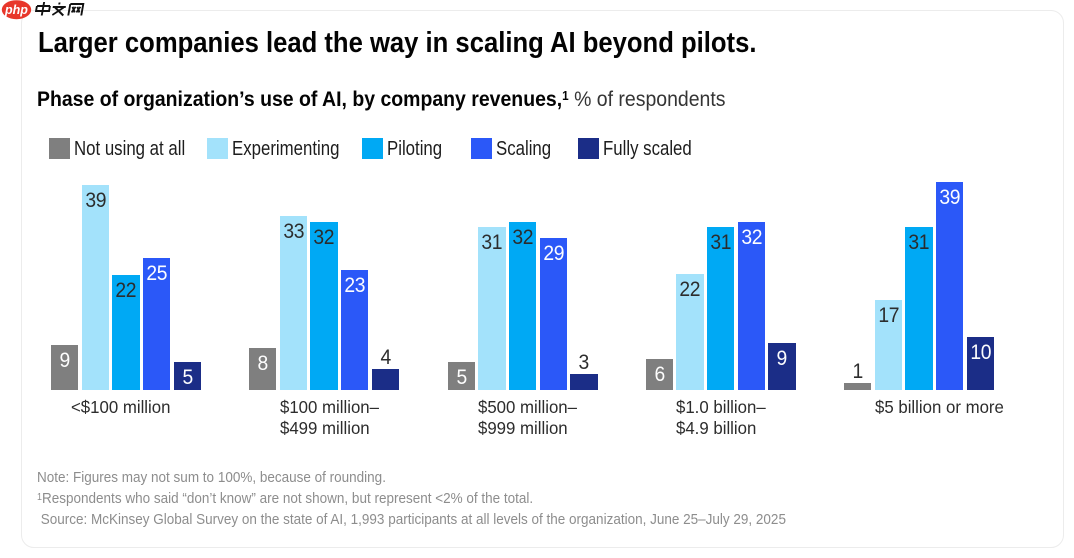 The width and height of the screenshot is (1074, 558). Describe the element at coordinates (16, 10) in the screenshot. I see `svg-text: php` at that location.